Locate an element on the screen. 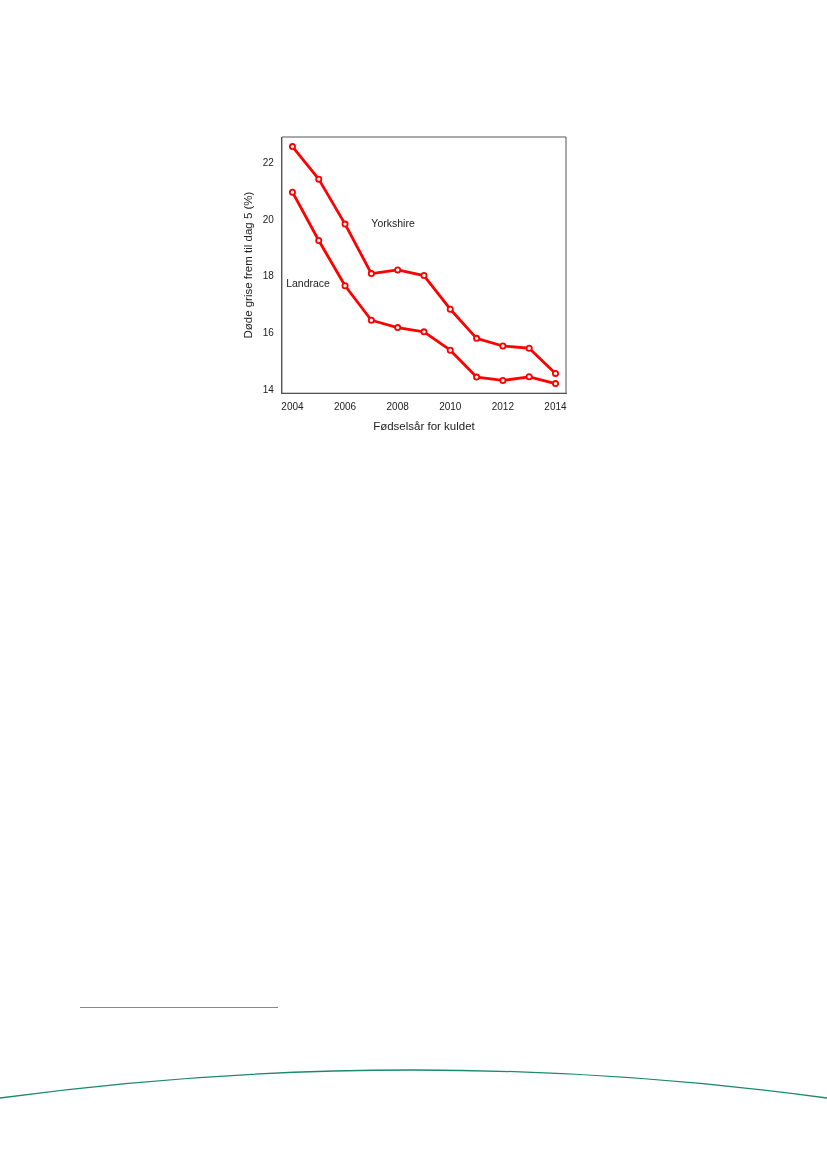  y-tick-label: 20 is located at coordinates (268, 219).